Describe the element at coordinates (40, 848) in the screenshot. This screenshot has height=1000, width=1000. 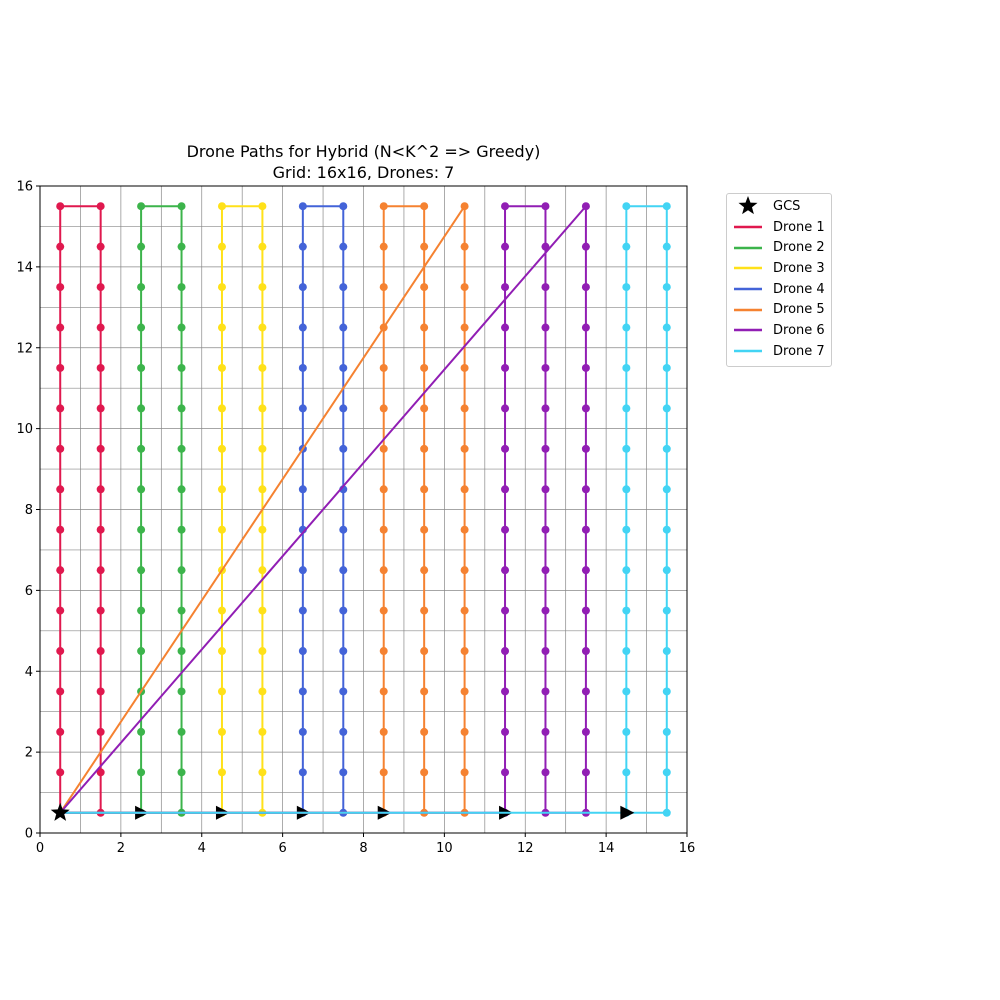
I see `x-tick-label: 0` at that location.